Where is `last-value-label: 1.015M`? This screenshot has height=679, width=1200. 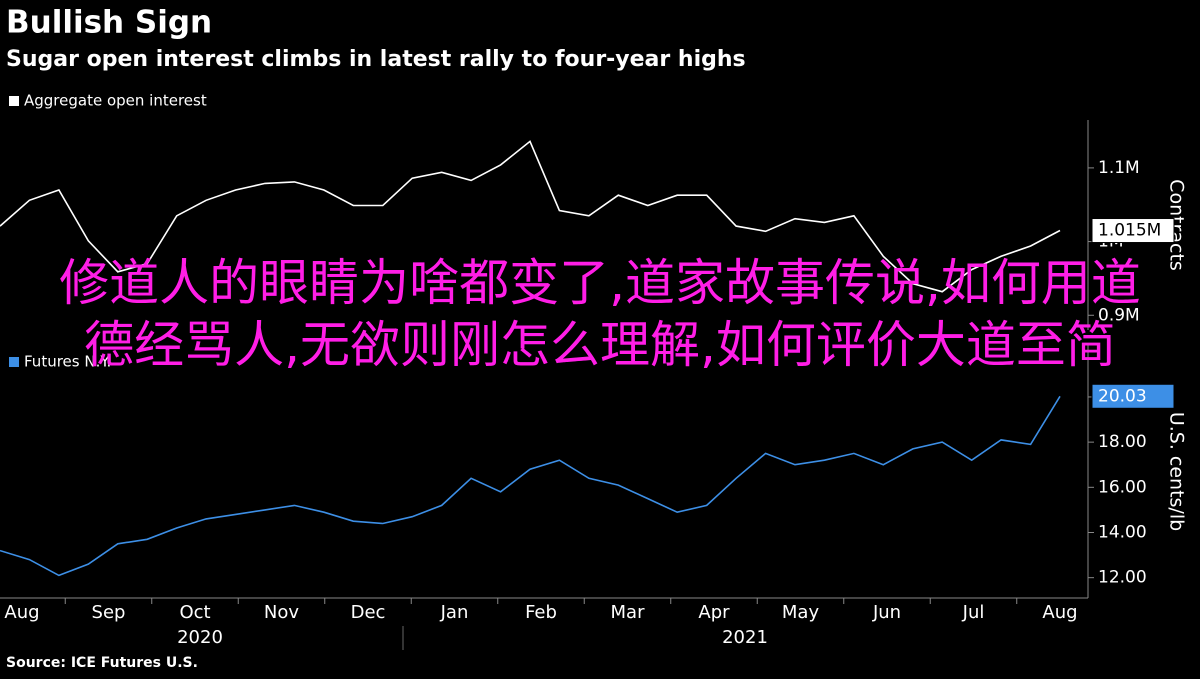
last-value-label: 1.015M is located at coordinates (1129, 231).